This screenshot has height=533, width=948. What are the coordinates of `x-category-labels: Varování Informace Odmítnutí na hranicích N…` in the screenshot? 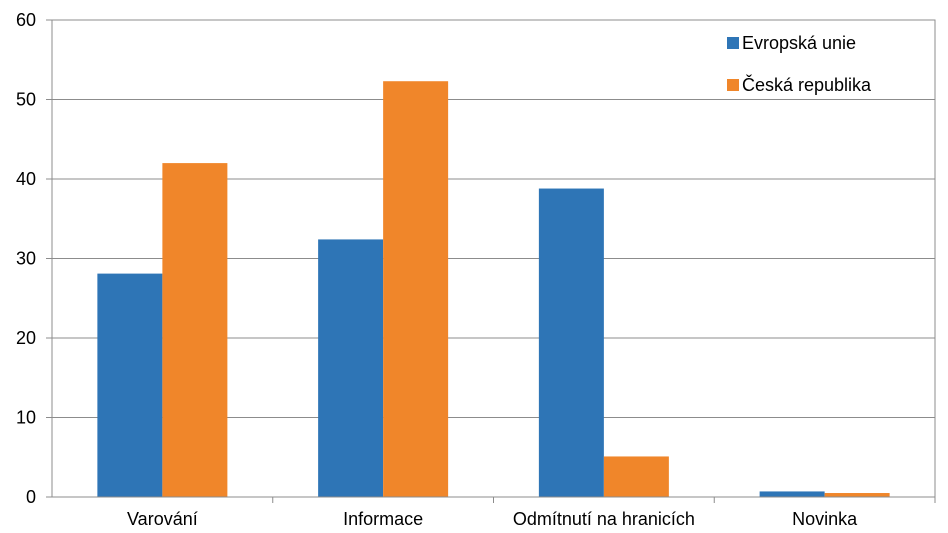 It's located at (492, 519).